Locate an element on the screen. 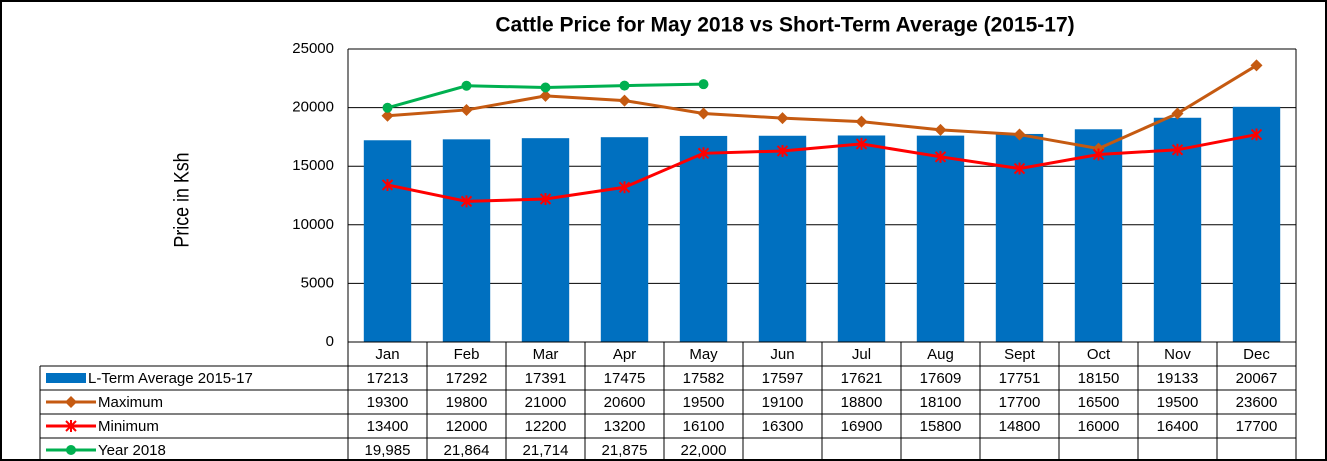 The image size is (1327, 461). table-cell: 16900 is located at coordinates (862, 426).